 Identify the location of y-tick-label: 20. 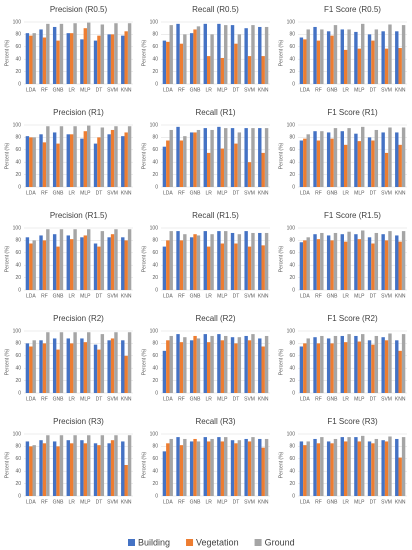
(155, 175).